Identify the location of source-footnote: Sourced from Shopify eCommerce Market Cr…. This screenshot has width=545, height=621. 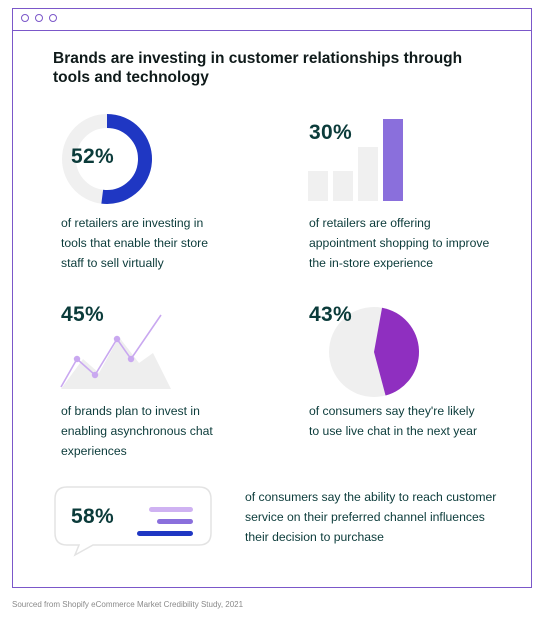
(128, 604).